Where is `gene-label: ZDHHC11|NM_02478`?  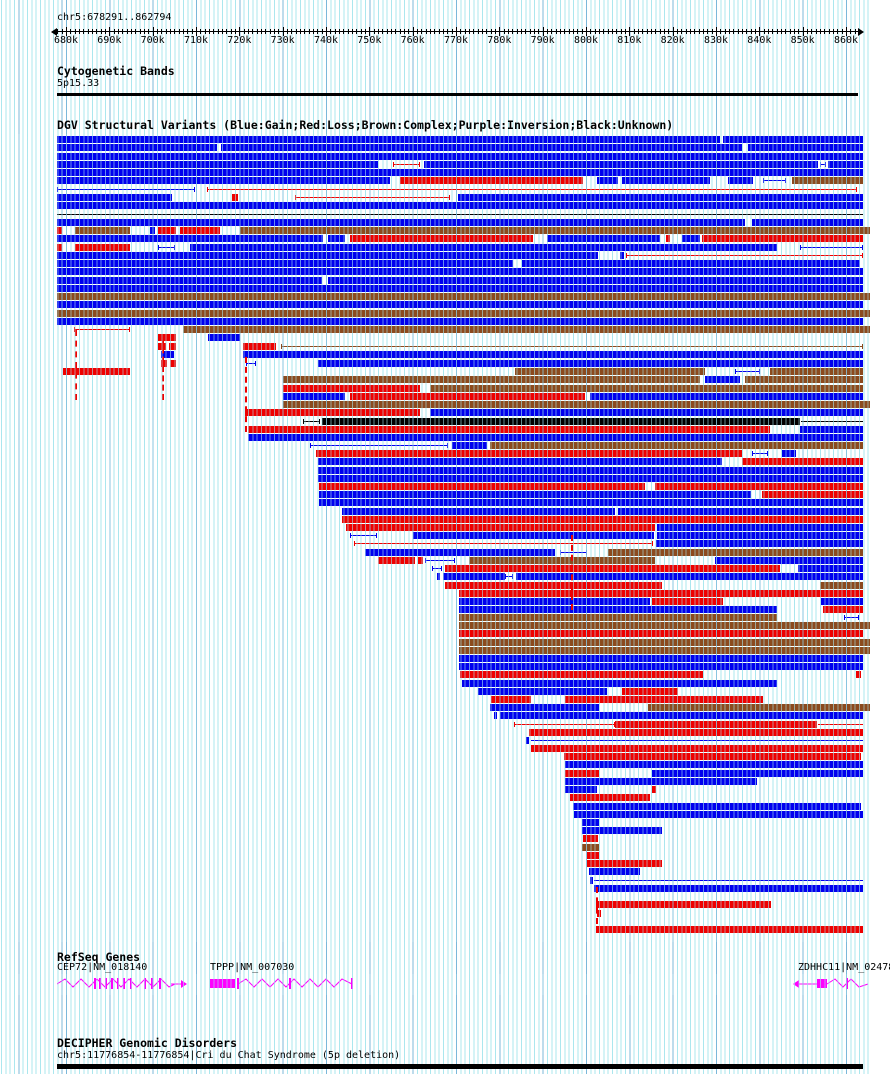
gene-label: ZDHHC11|NM_02478 is located at coordinates (844, 967).